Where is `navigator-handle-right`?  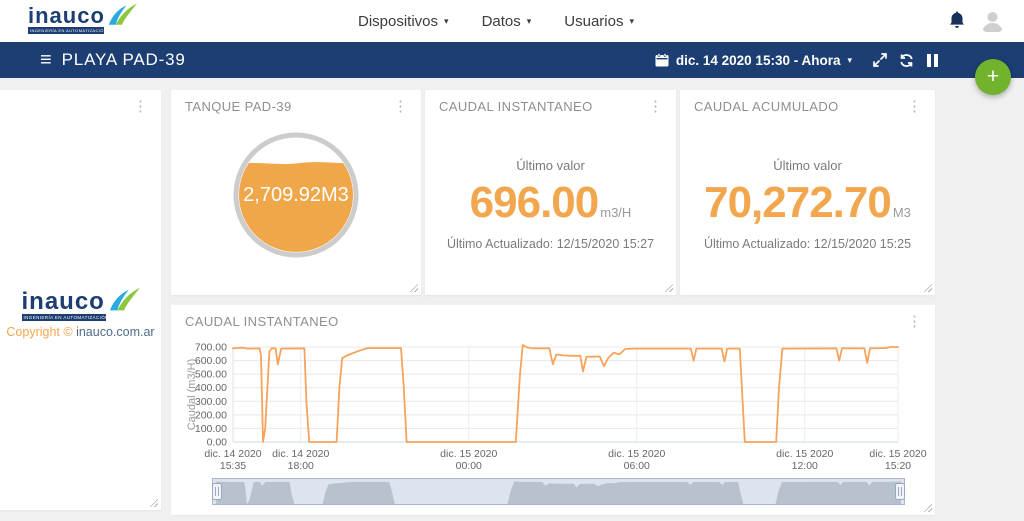 navigator-handle-right is located at coordinates (900, 491).